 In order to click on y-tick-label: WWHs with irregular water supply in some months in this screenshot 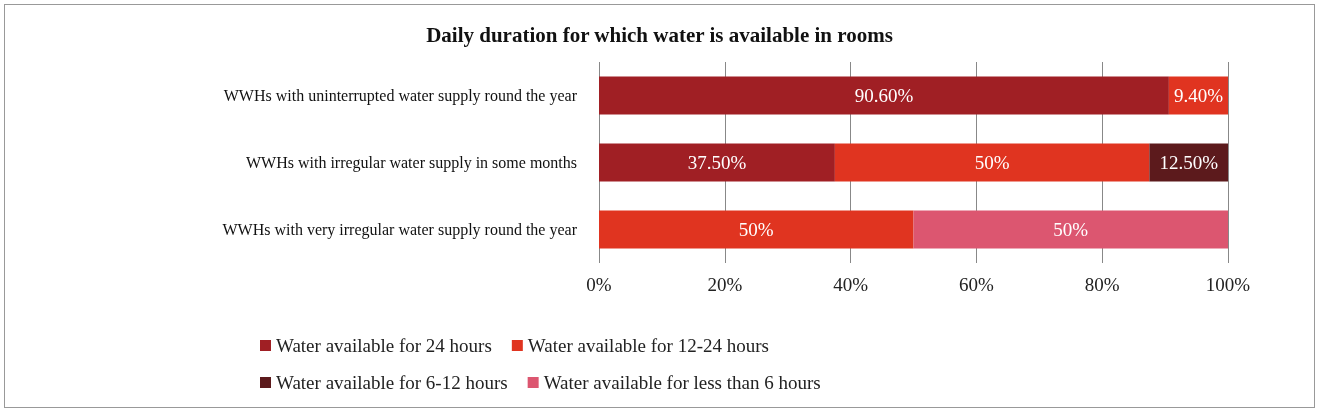, I will do `click(411, 163)`.